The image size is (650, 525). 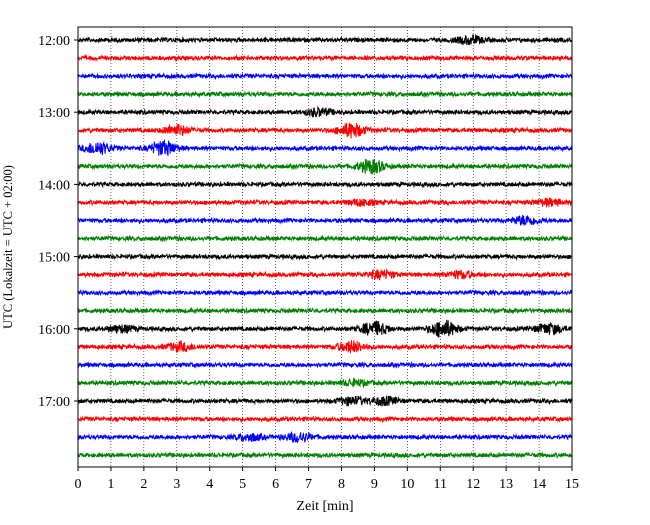 I want to click on x-tick-label: 1, so click(x=110, y=484).